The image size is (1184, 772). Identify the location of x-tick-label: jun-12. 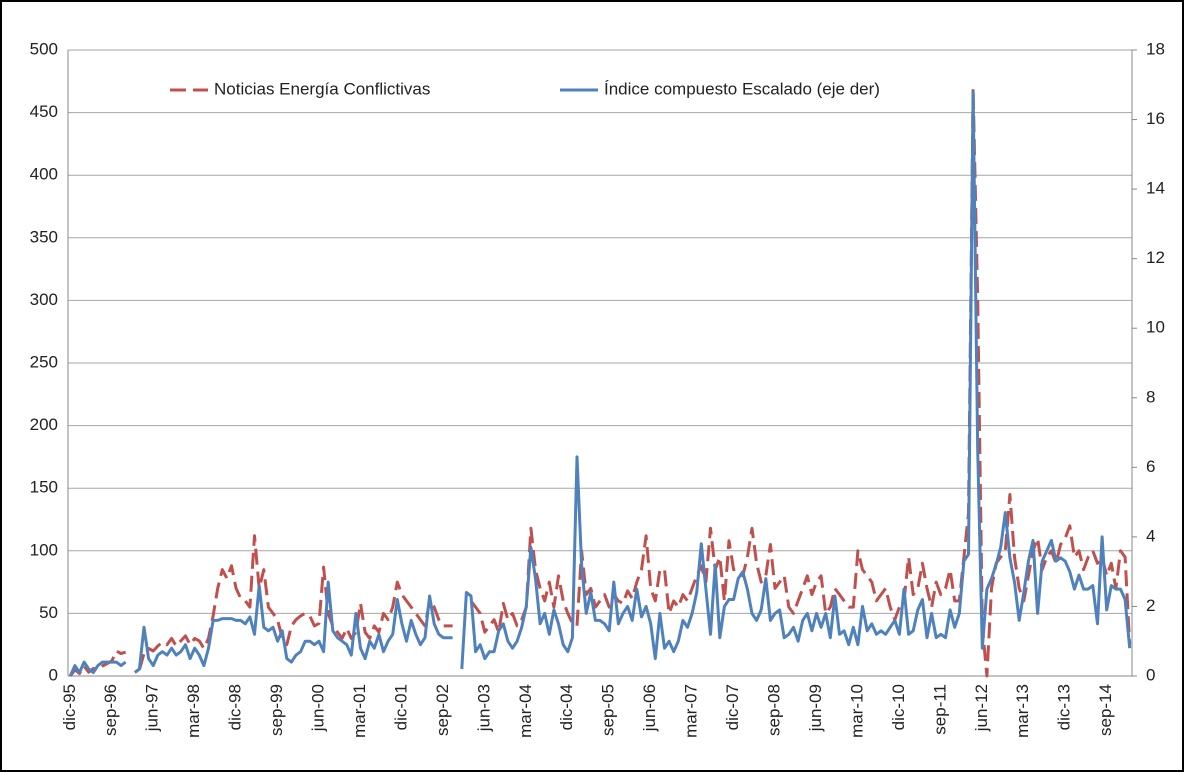
(981, 708).